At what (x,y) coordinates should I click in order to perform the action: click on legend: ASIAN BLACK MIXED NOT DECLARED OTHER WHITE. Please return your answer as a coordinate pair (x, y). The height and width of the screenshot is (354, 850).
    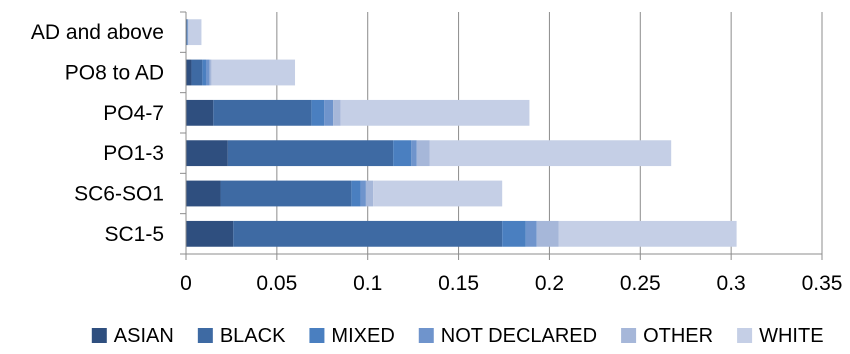
    Looking at the image, I should click on (457, 336).